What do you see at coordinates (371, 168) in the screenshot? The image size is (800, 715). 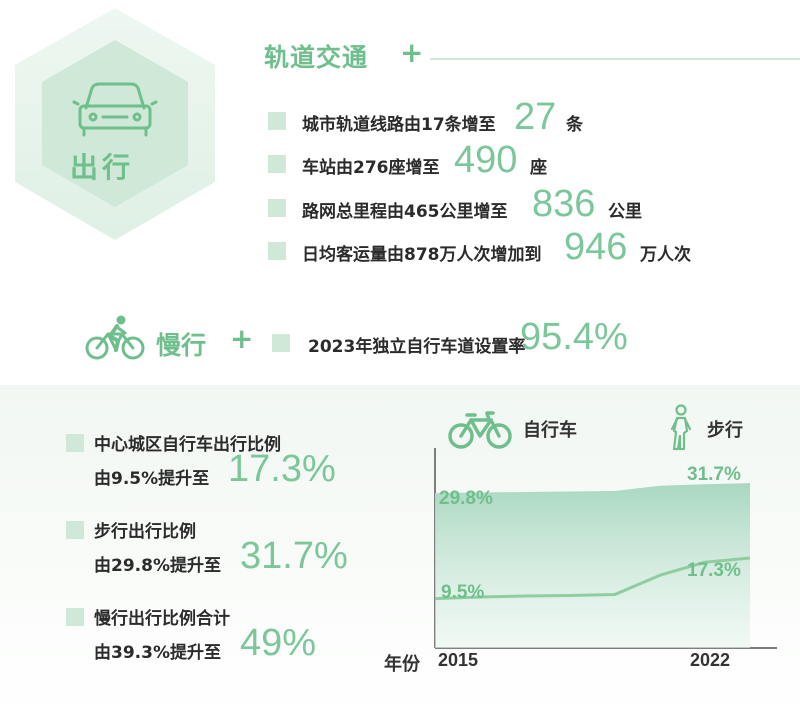 I see `stat-text: 车站由276座增至` at bounding box center [371, 168].